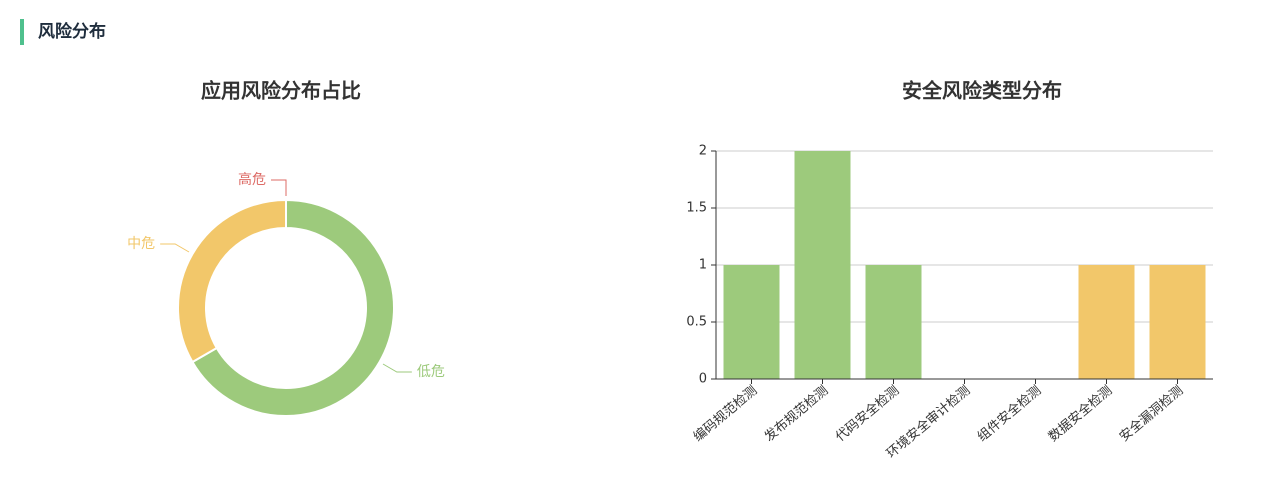  Describe the element at coordinates (982, 91) in the screenshot. I see `chart-title: 安全风险类型分布` at that location.